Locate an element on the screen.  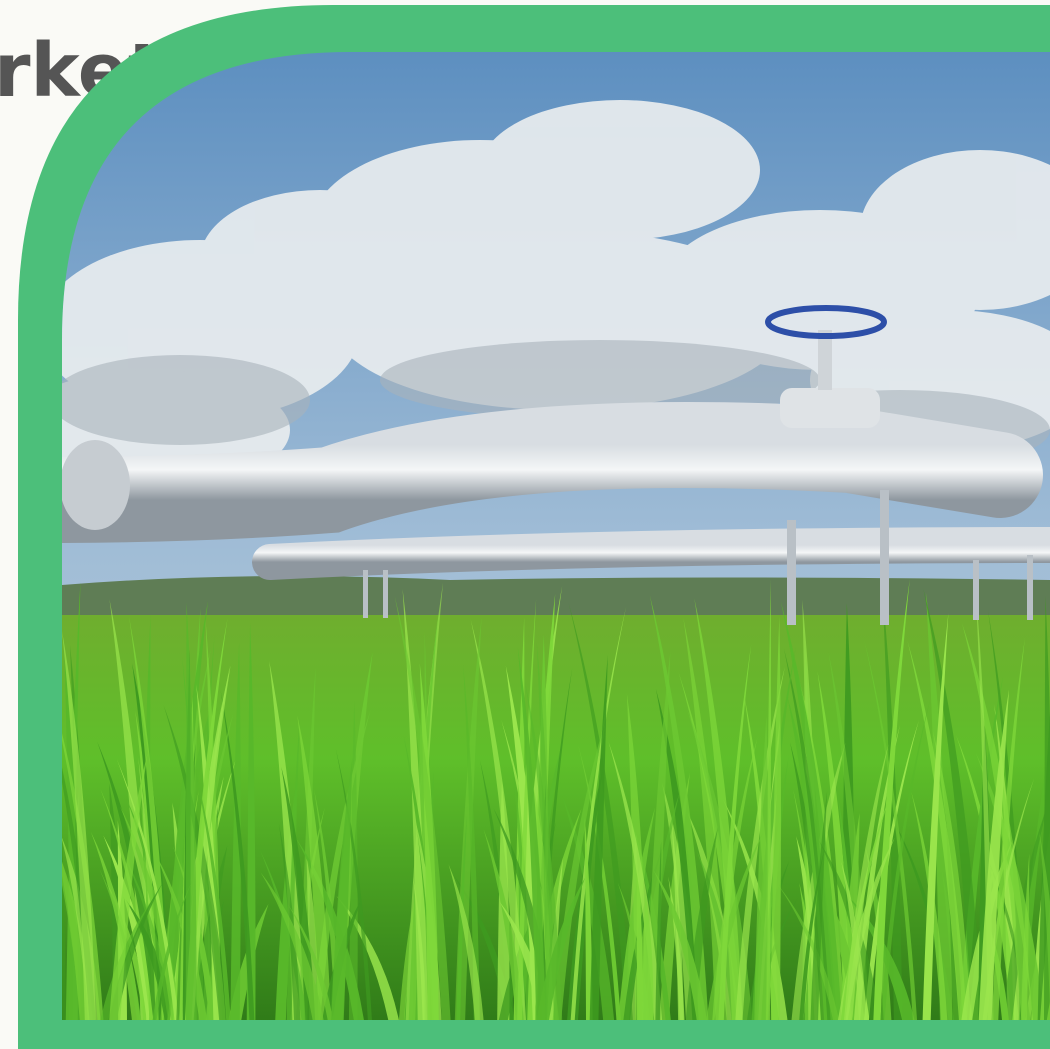
treeline is located at coordinates (556, 598).